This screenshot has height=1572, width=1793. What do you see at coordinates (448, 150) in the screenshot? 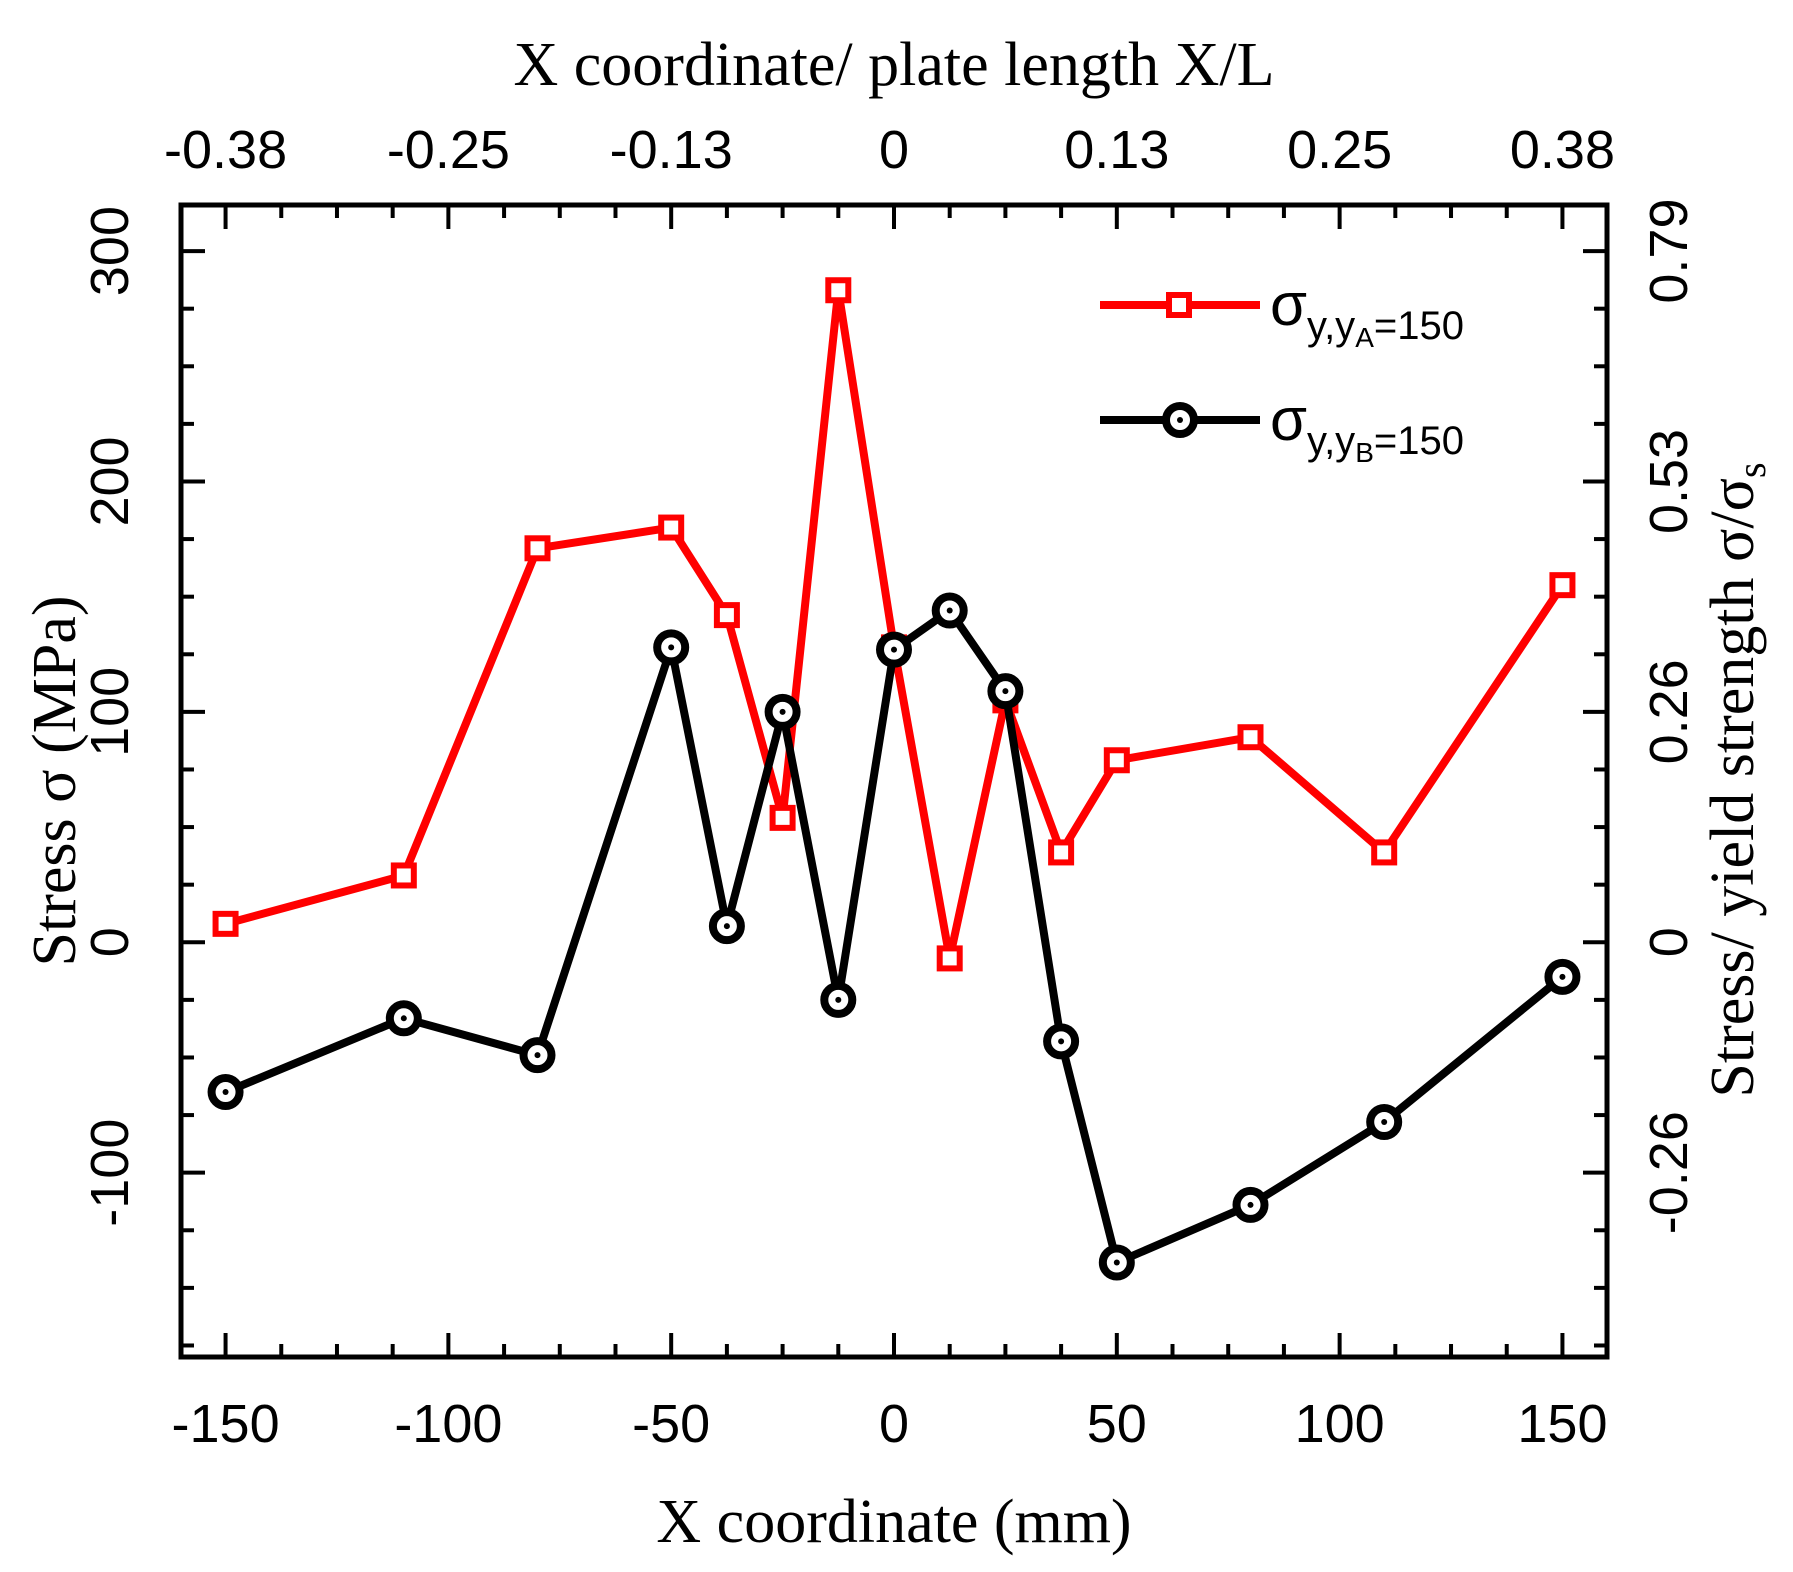
I see `x2-tick-label: -0.25` at bounding box center [448, 150].